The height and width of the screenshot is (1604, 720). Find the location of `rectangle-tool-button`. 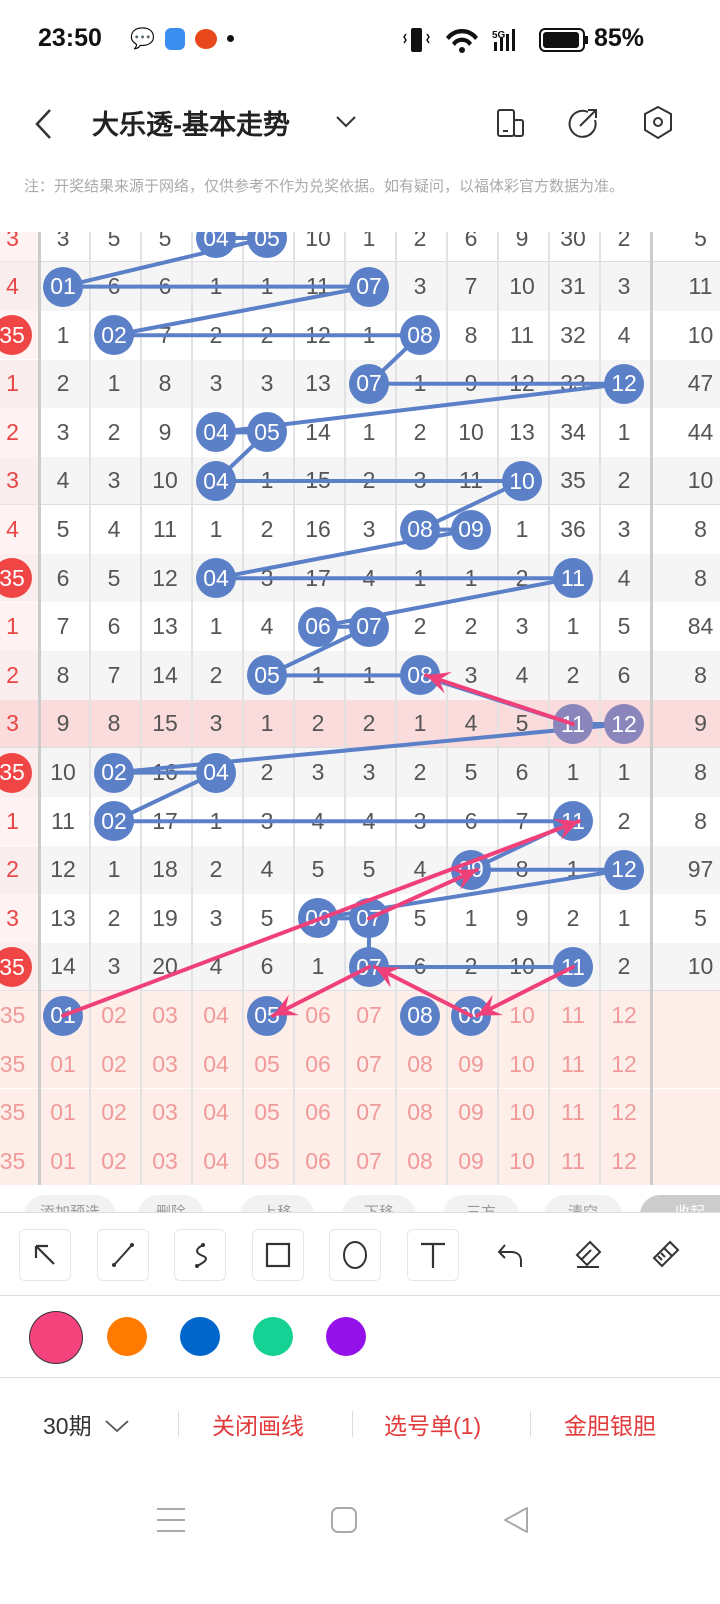

rectangle-tool-button is located at coordinates (277, 1255).